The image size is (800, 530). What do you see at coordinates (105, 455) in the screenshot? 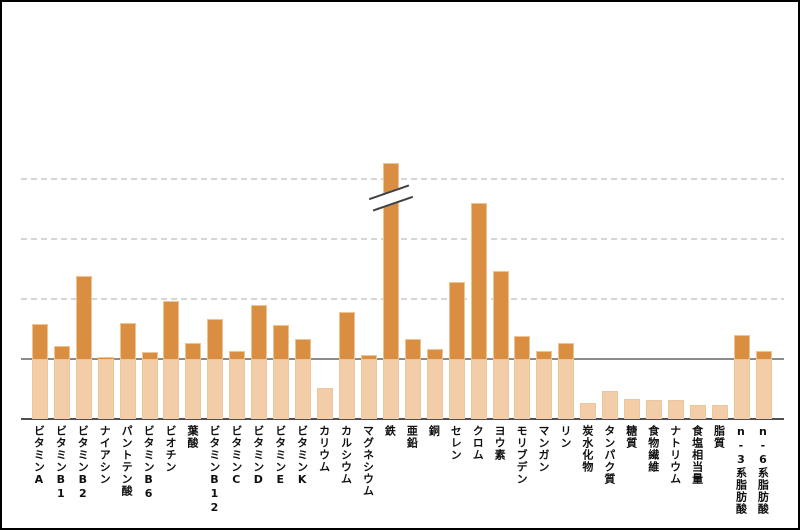
I see `x-tick-label: ナイアシン` at bounding box center [105, 455].